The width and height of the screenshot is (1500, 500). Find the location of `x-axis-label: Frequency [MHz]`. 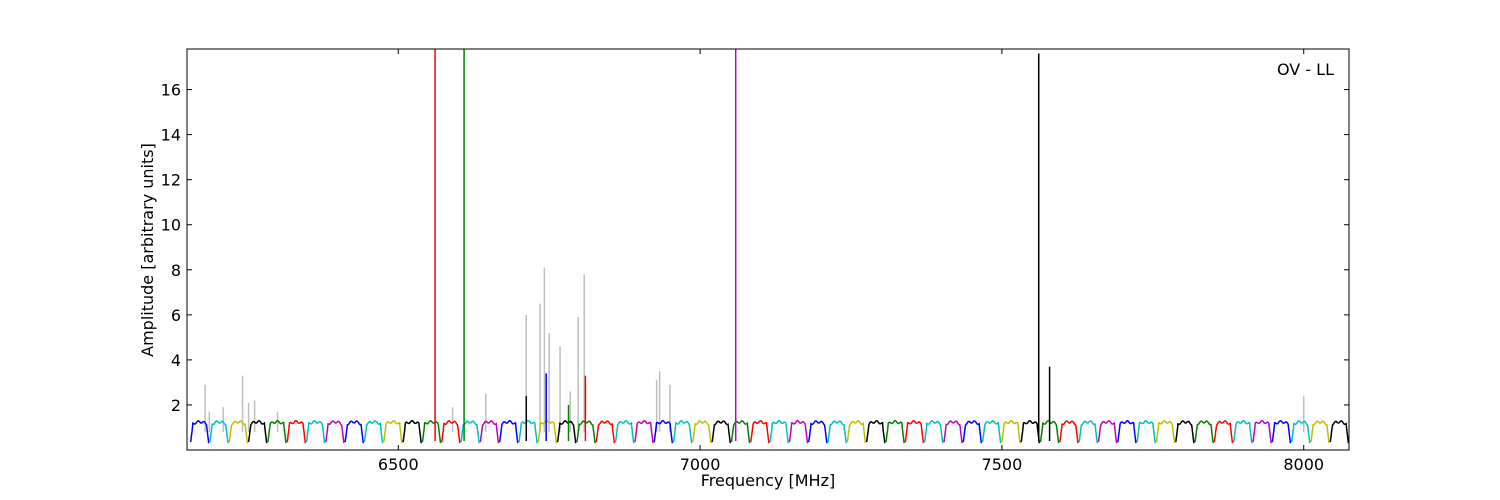

x-axis-label: Frequency [MHz] is located at coordinates (768, 480).